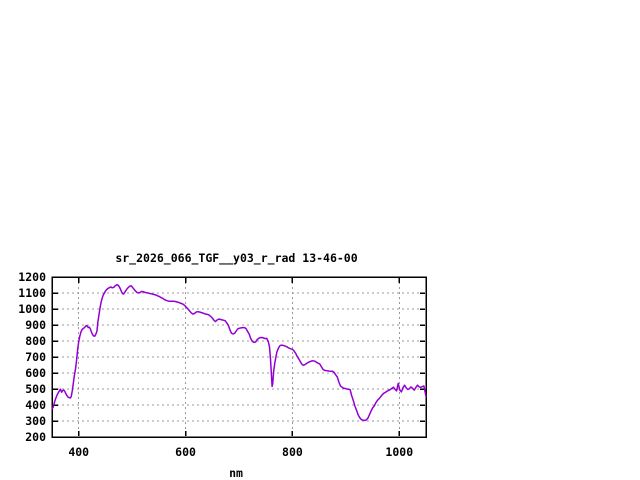  I want to click on ytick-label-700: 700, so click(35, 357).